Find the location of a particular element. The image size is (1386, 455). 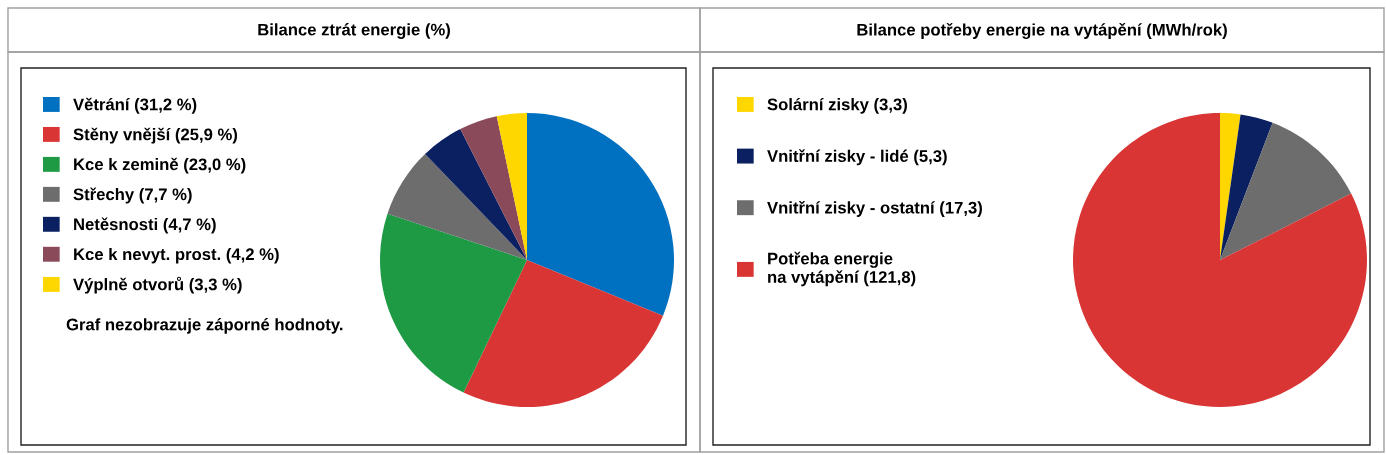

legend-label: Stěny vnější (25,9 %) is located at coordinates (155, 135).